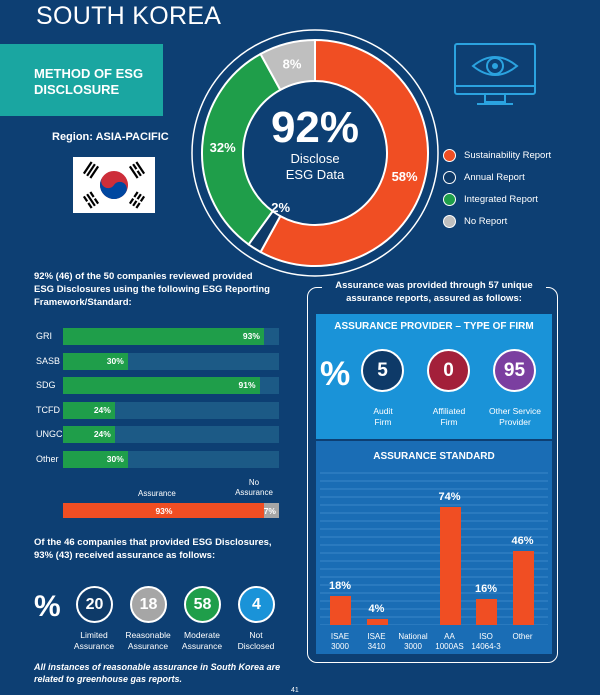 This screenshot has height=695, width=600. Describe the element at coordinates (405, 176) in the screenshot. I see `donut-label-0: 58%` at that location.